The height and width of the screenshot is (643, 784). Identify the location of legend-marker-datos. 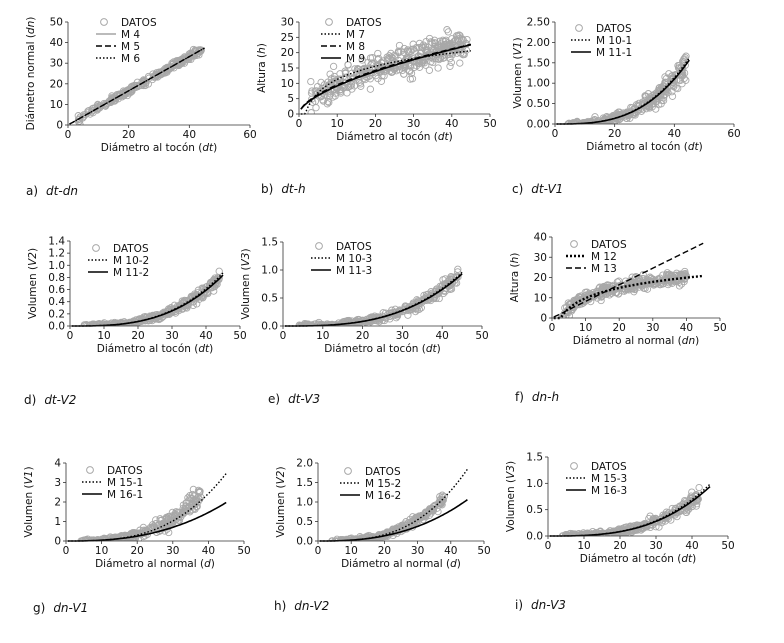
(574, 466).